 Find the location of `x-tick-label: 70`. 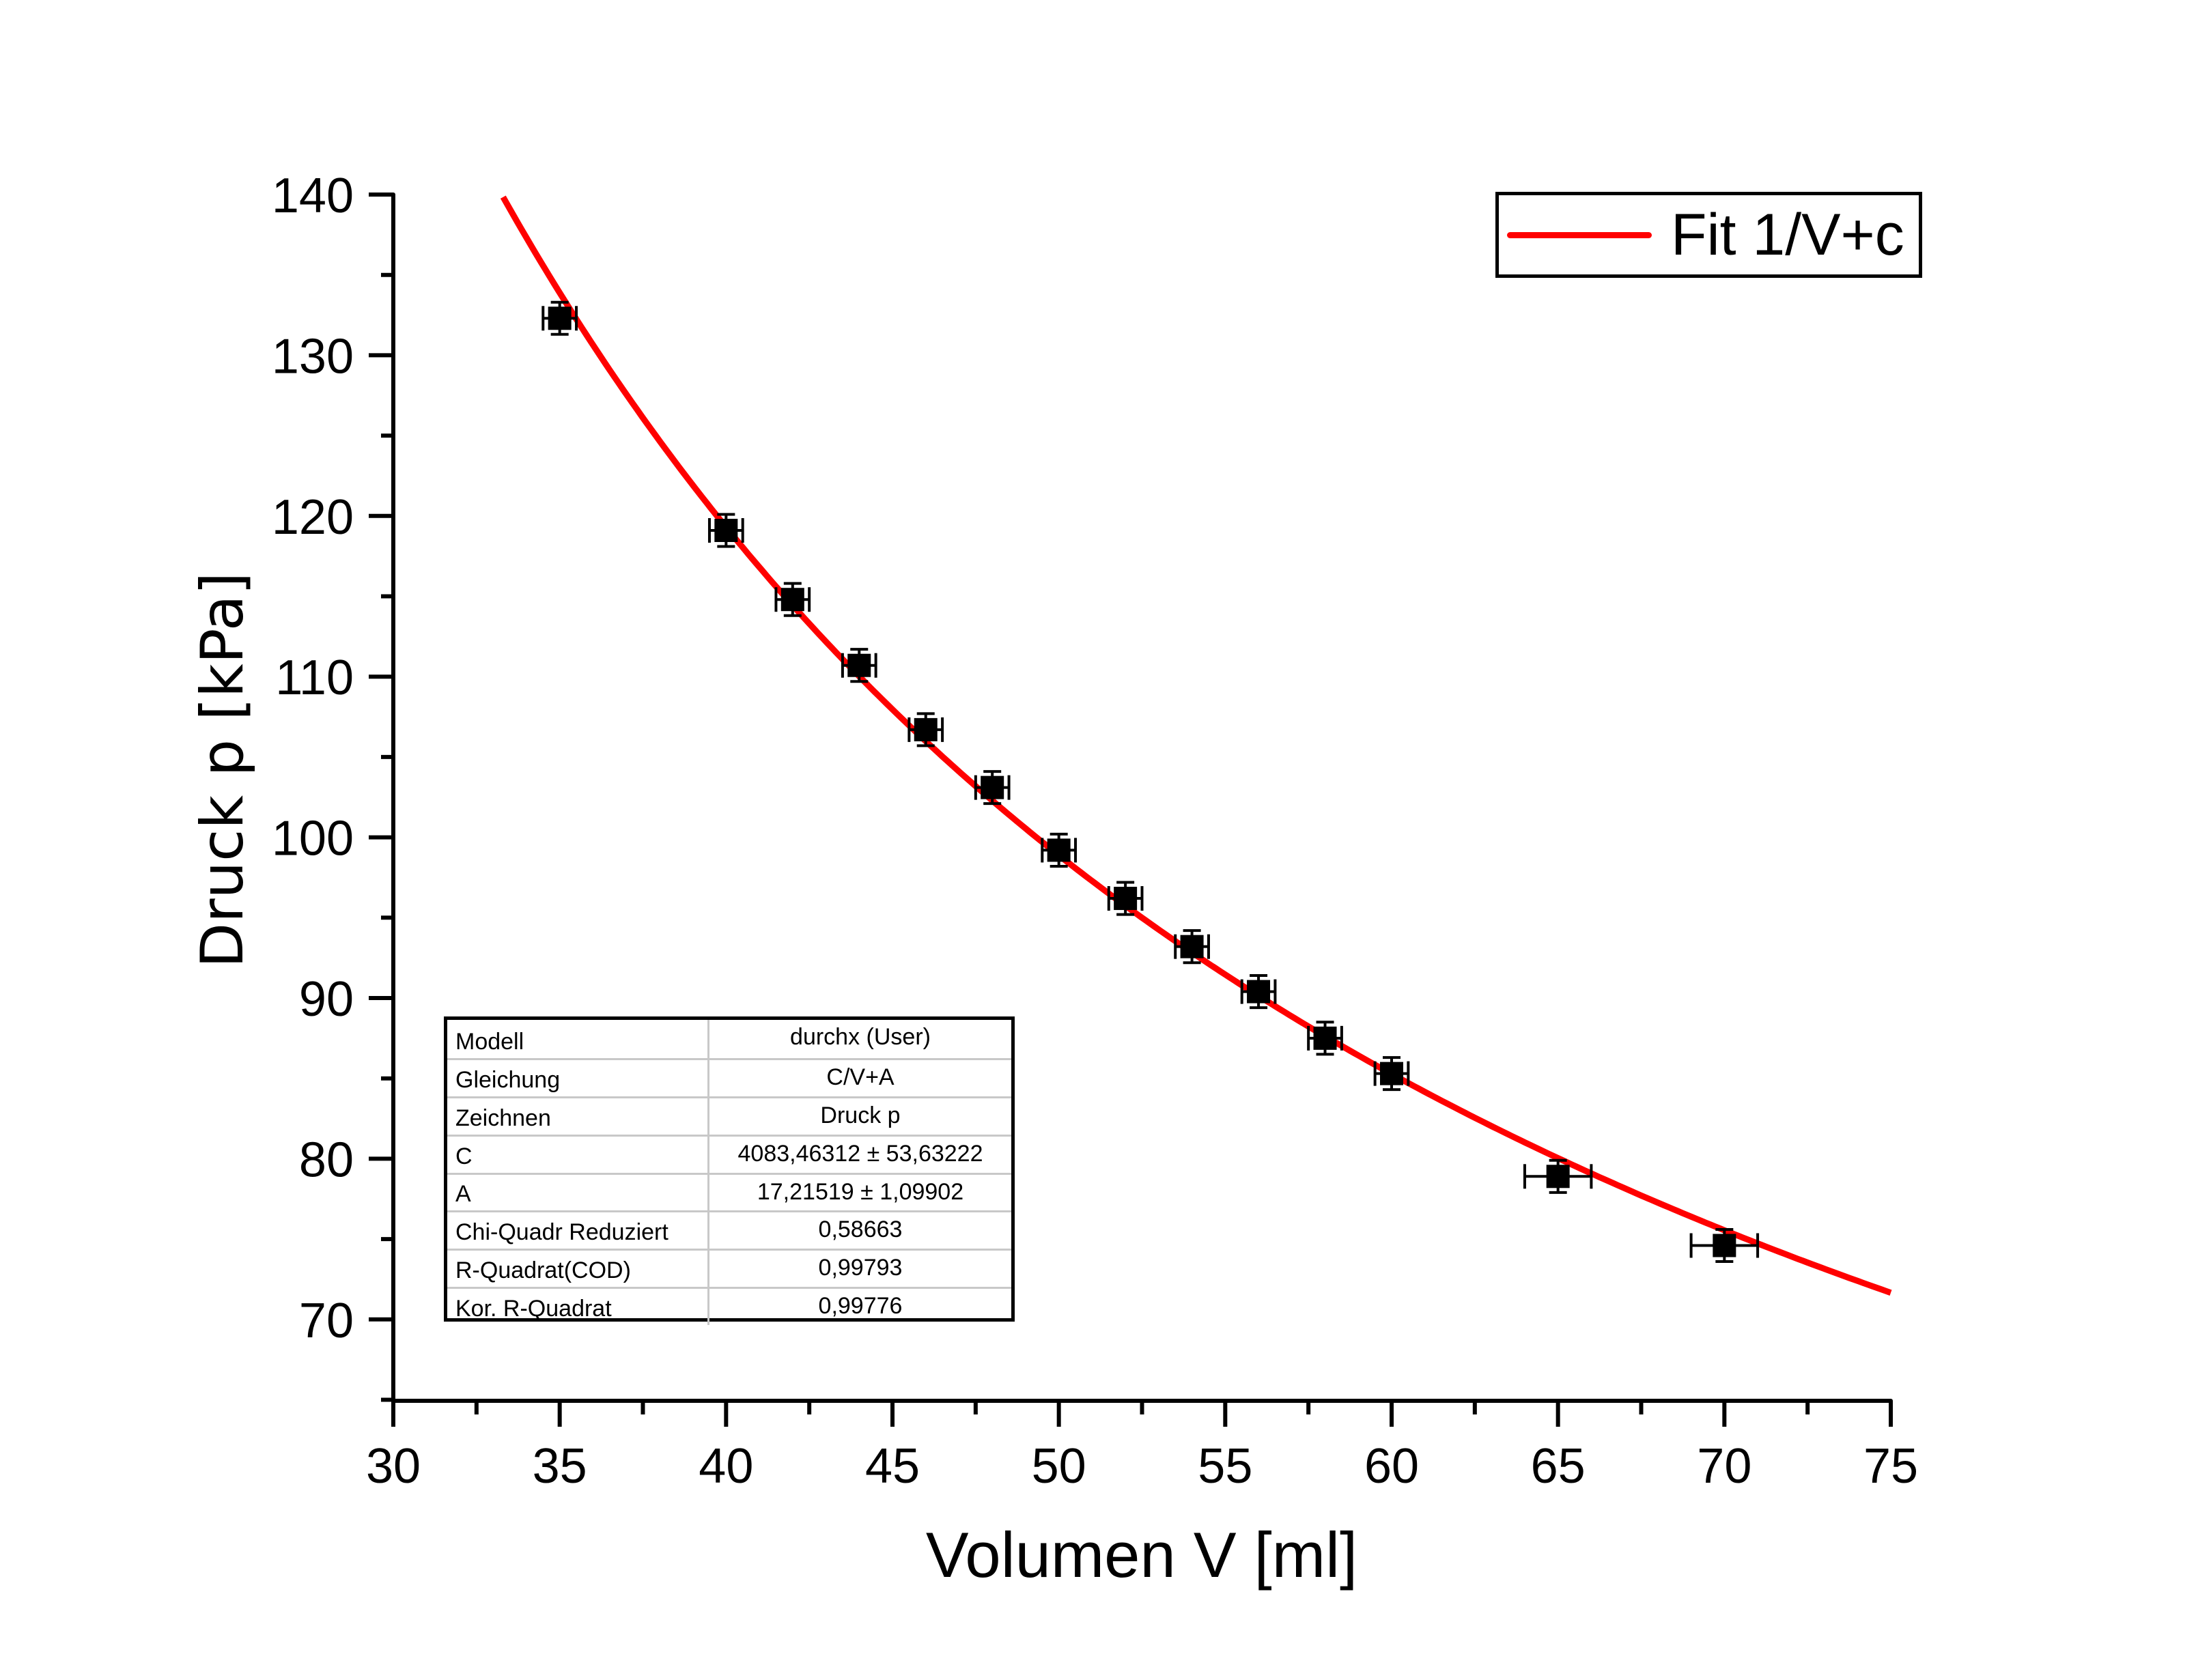

x-tick-label: 70 is located at coordinates (1724, 1466).